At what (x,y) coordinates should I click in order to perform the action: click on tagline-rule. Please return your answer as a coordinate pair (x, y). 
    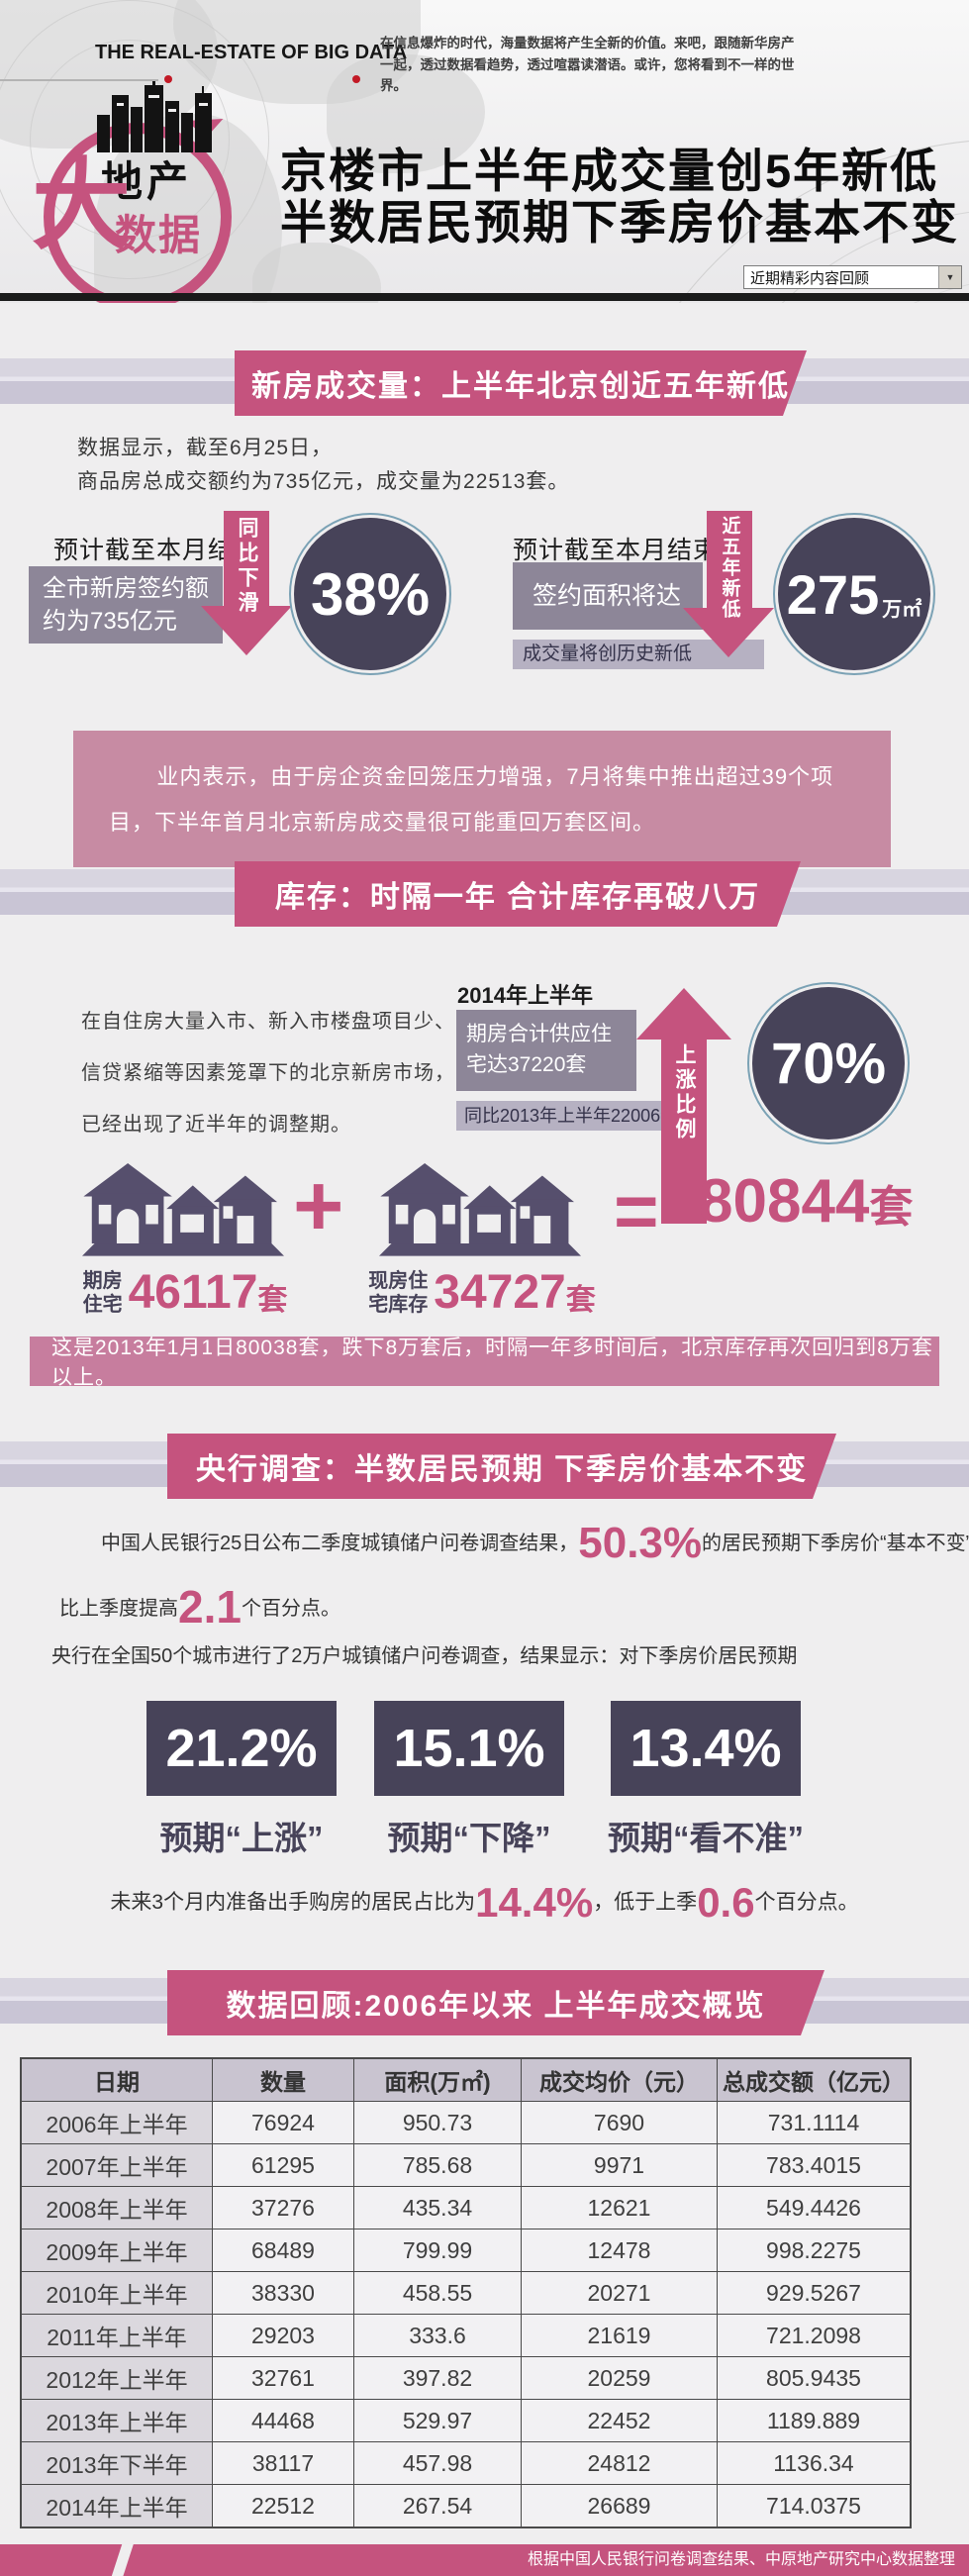
    Looking at the image, I should click on (79, 80).